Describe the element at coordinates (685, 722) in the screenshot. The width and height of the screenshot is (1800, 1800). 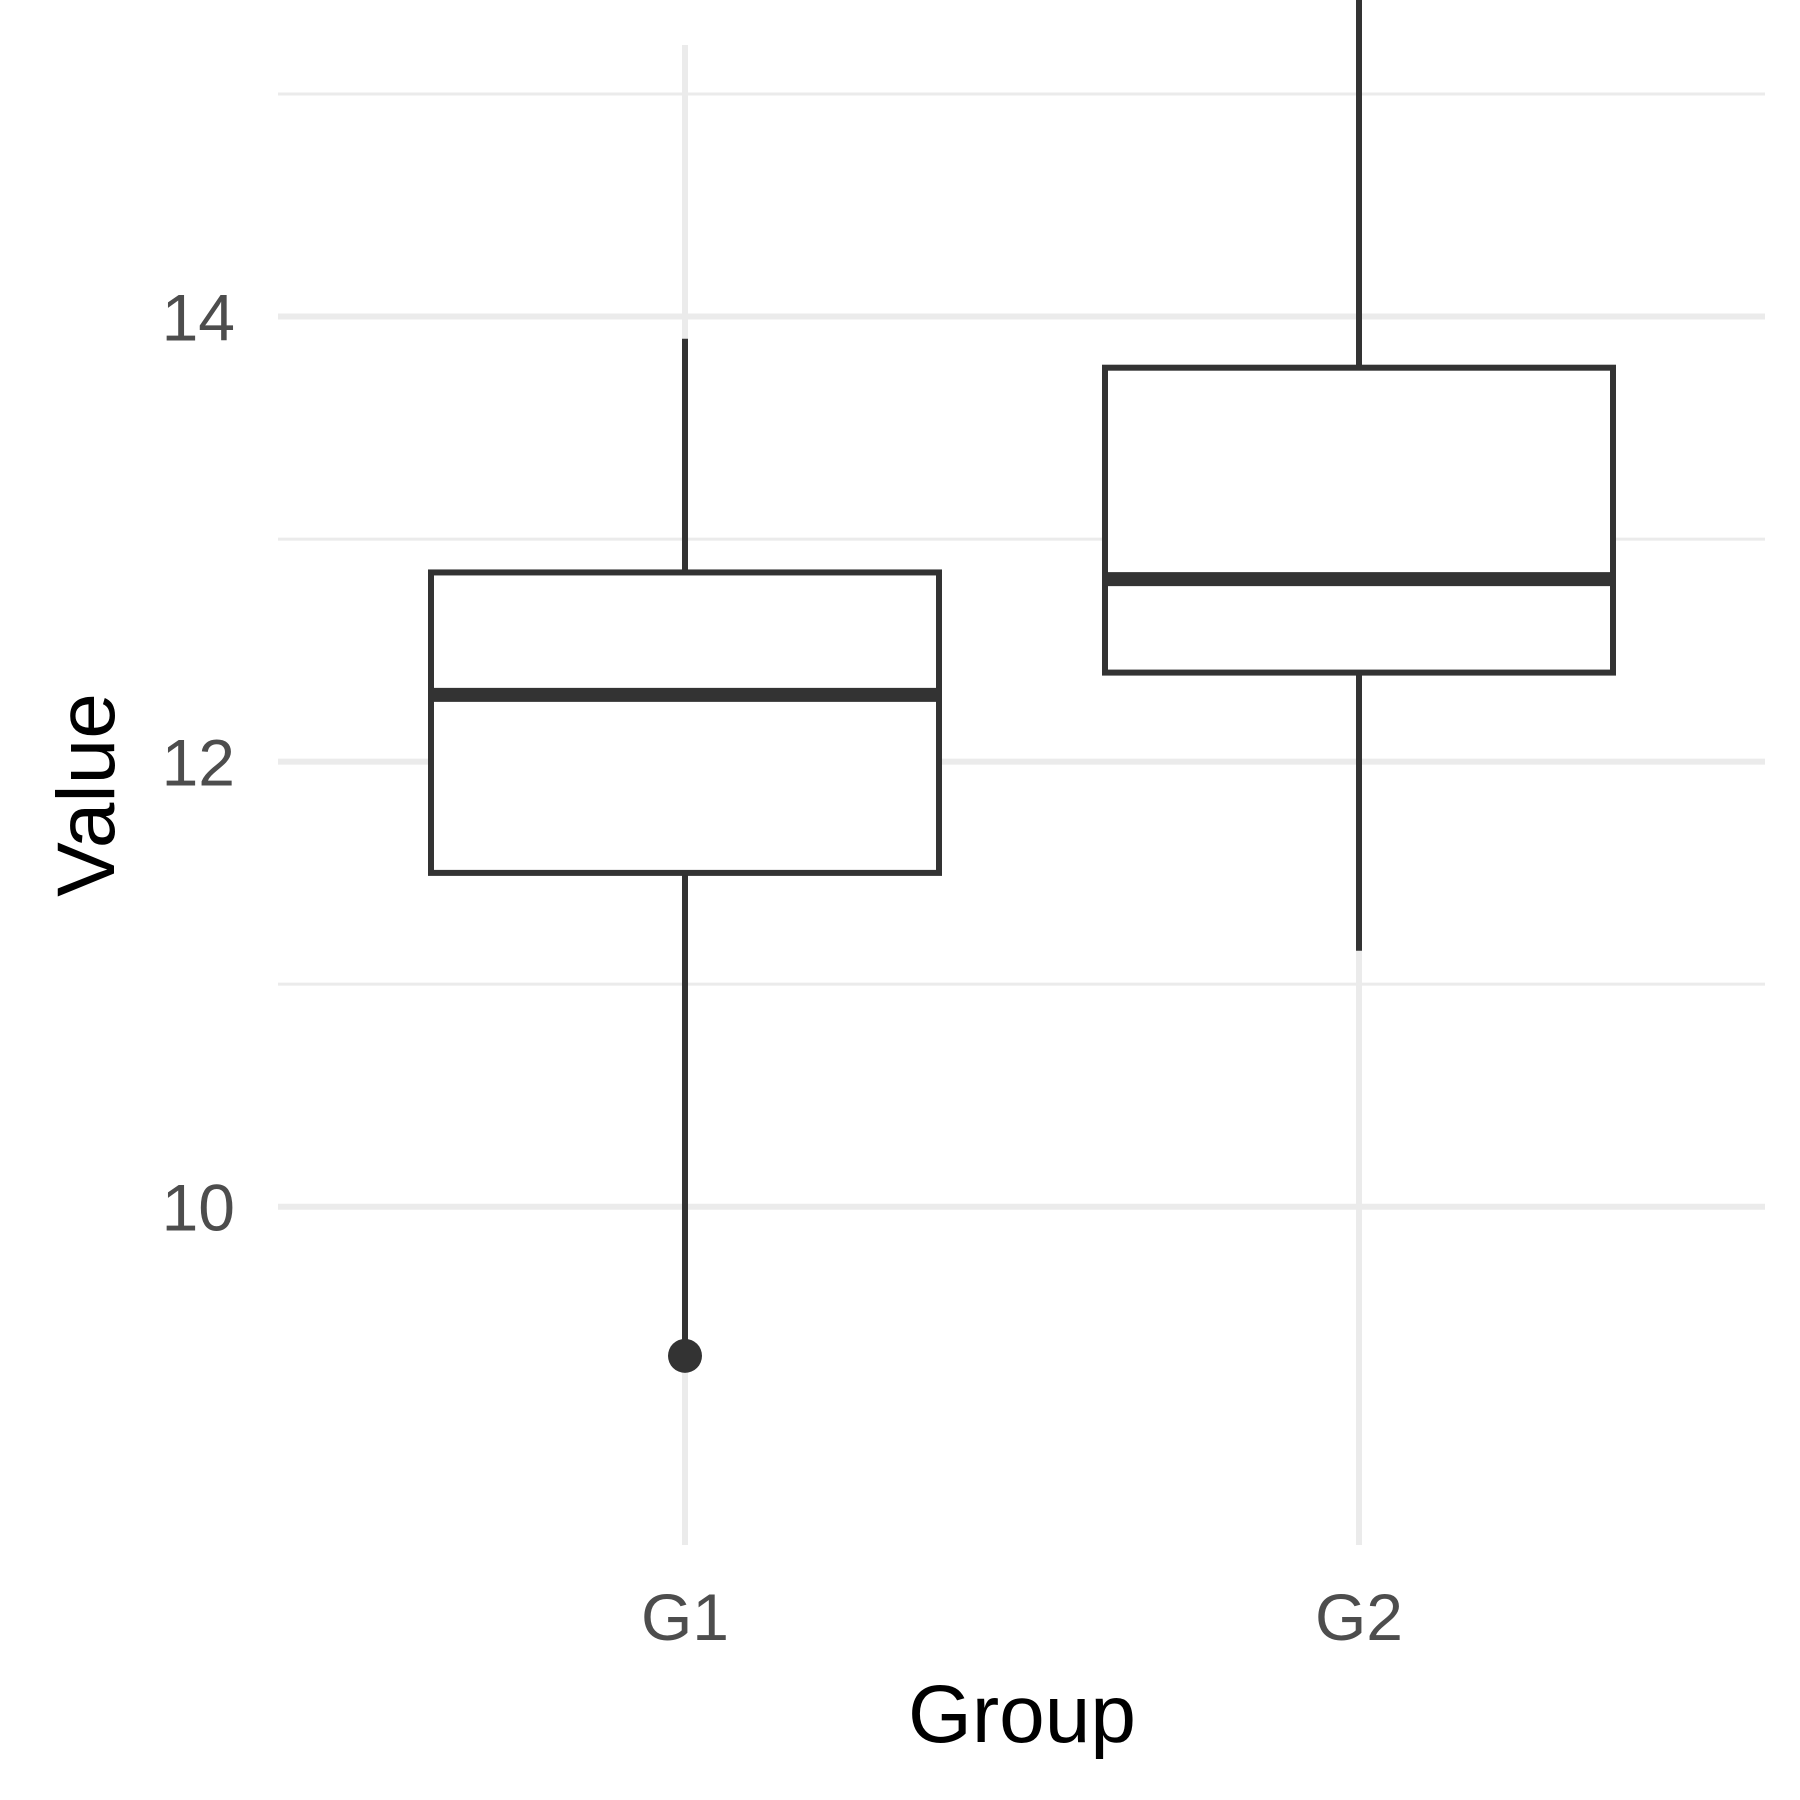
I see `iqr-box-G1` at that location.